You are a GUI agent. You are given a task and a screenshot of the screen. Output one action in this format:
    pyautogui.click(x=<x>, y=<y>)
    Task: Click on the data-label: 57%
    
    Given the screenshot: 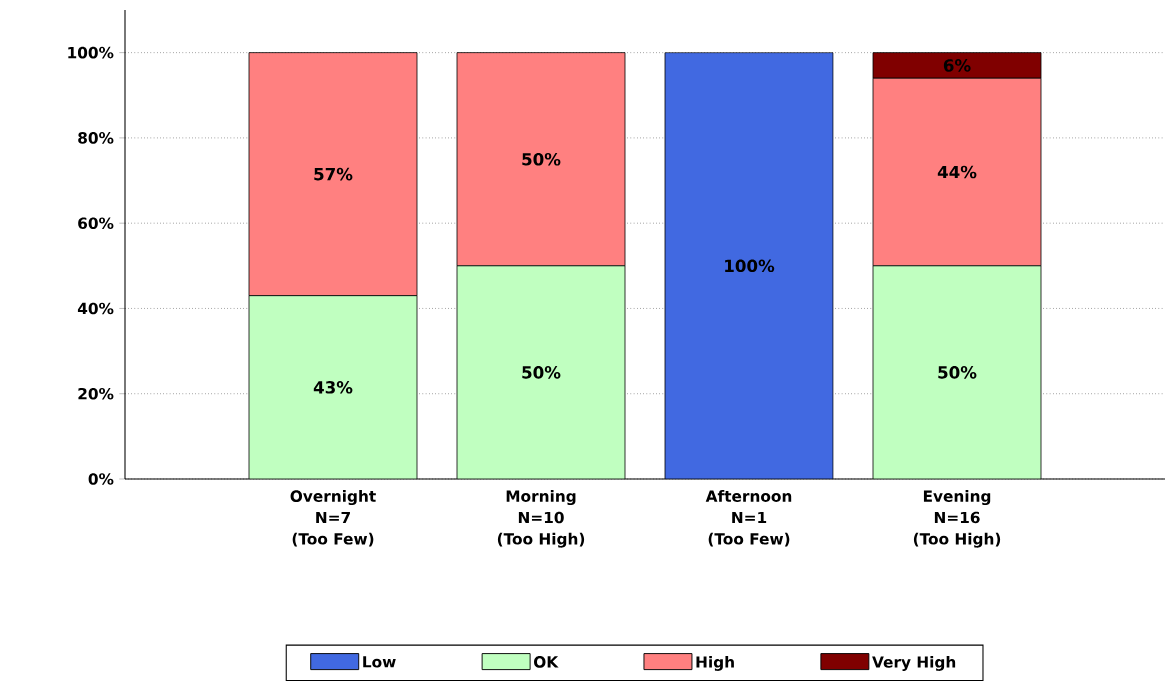 What is the action you would take?
    pyautogui.click(x=333, y=174)
    